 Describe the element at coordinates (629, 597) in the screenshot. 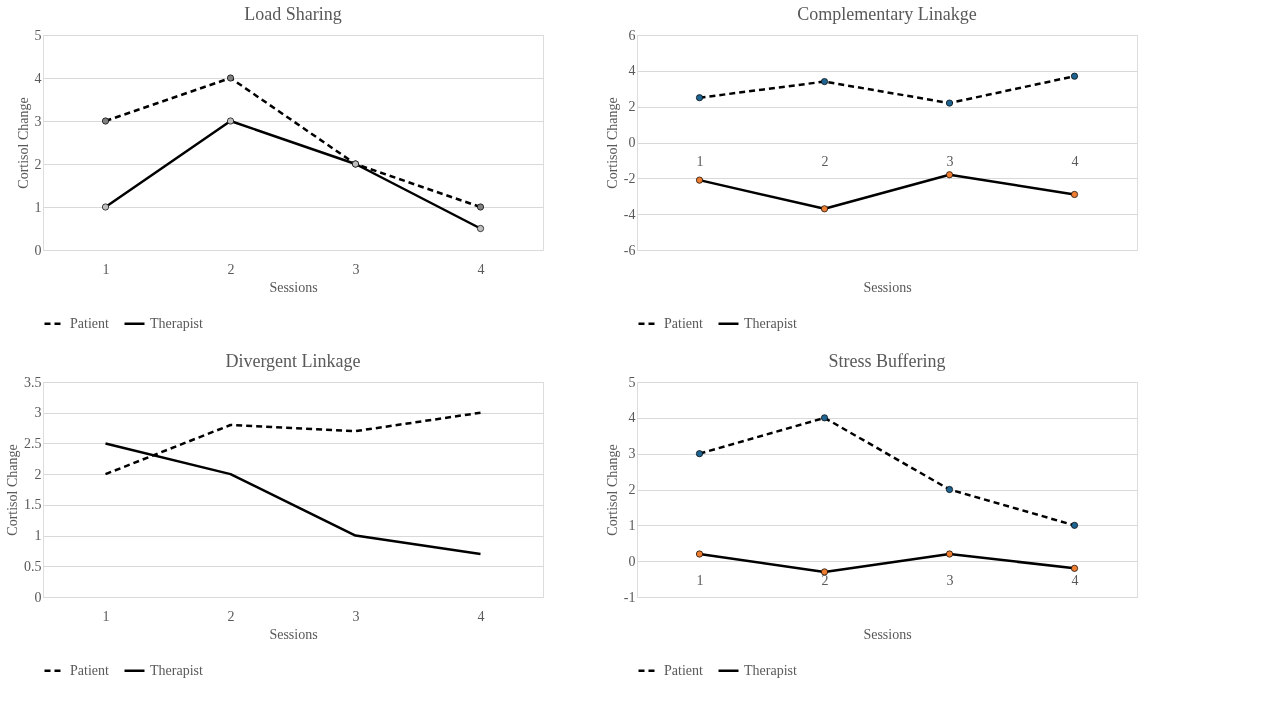

I see `y-tick-label: -1` at that location.